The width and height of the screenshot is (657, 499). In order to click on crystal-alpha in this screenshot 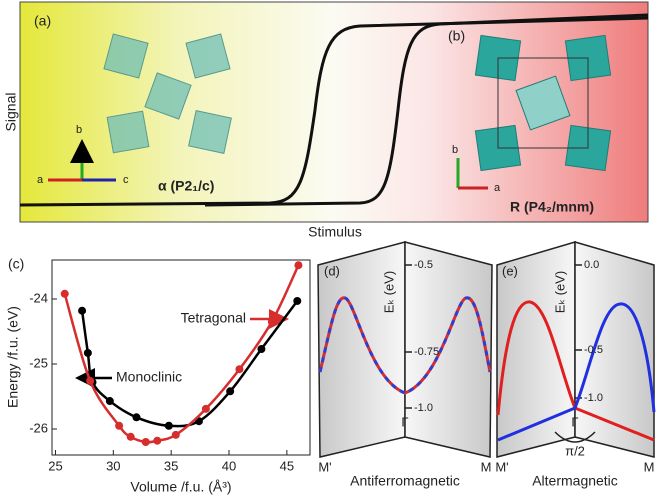, I will do `click(167, 93)`.